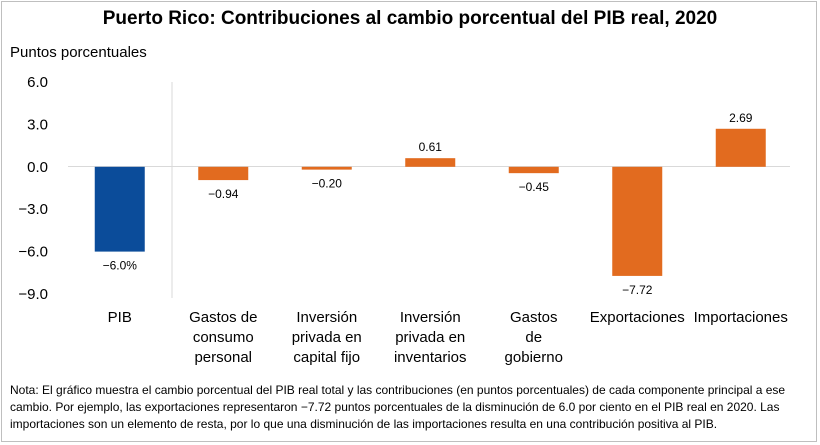  What do you see at coordinates (78, 52) in the screenshot?
I see `y-axis-label: Puntos porcentuales` at bounding box center [78, 52].